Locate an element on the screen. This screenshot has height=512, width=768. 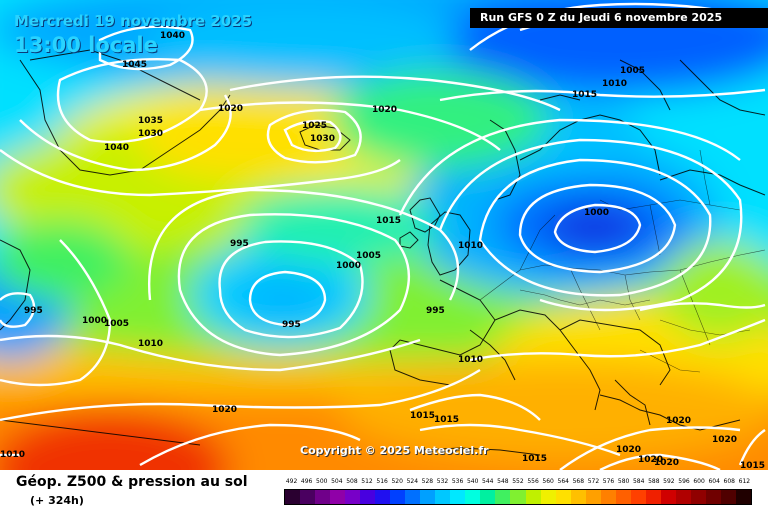
color-scale-label: 540 is located at coordinates (472, 481).